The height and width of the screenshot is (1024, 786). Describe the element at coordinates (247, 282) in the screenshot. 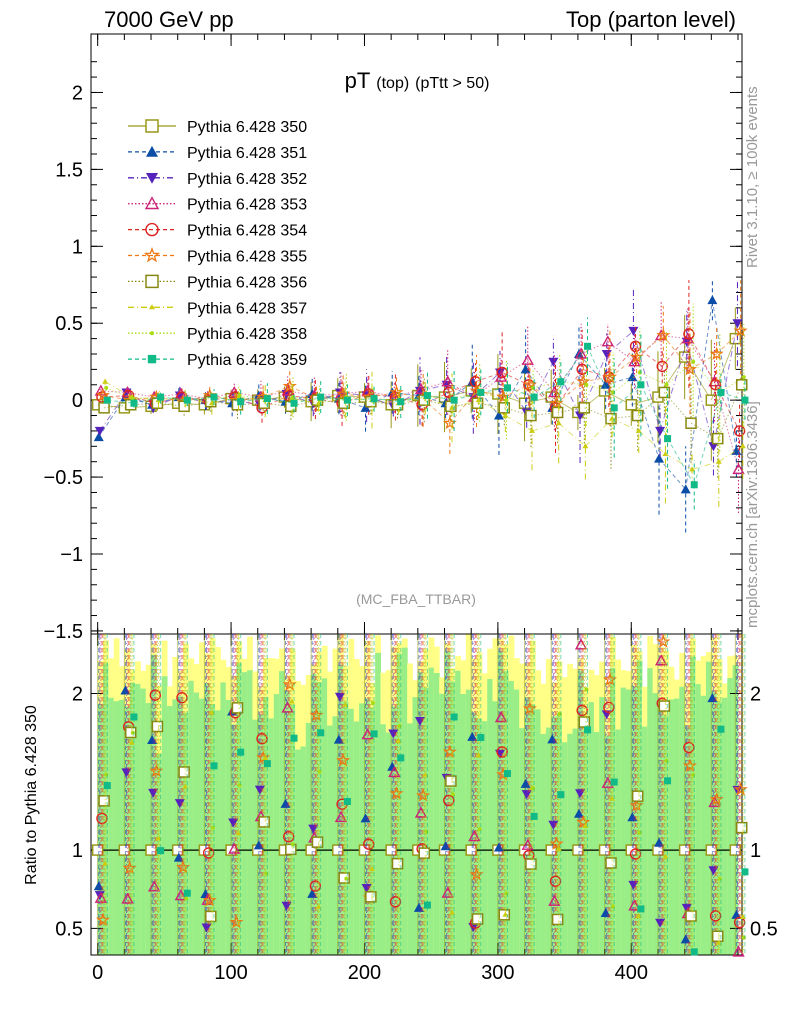

I see `legend-label: Pythia 6.428 356` at that location.